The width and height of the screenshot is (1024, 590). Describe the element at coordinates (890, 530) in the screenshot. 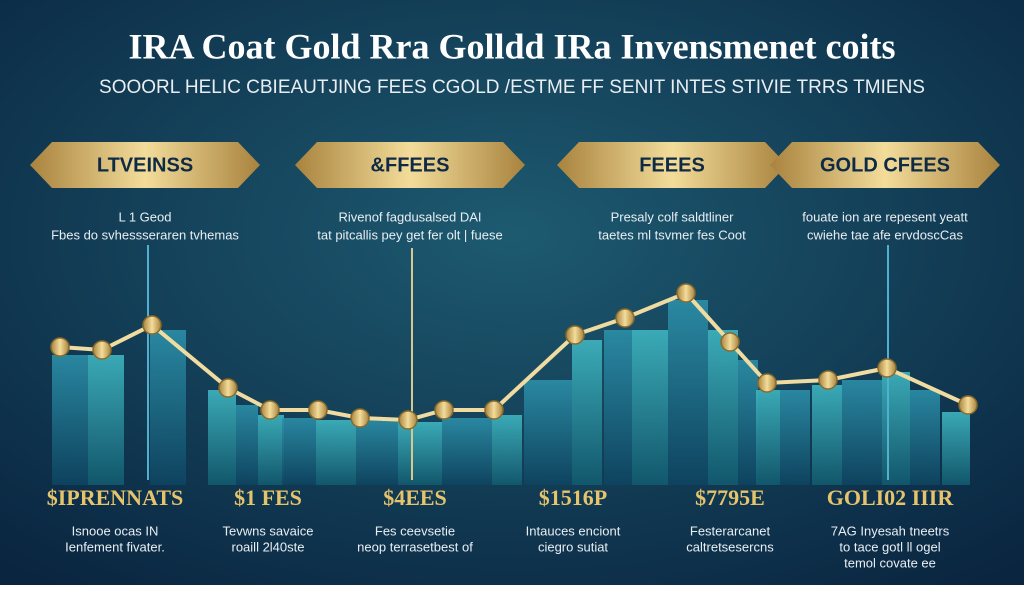

I see `footer-text: 7AG Inyesah tneetrs` at that location.